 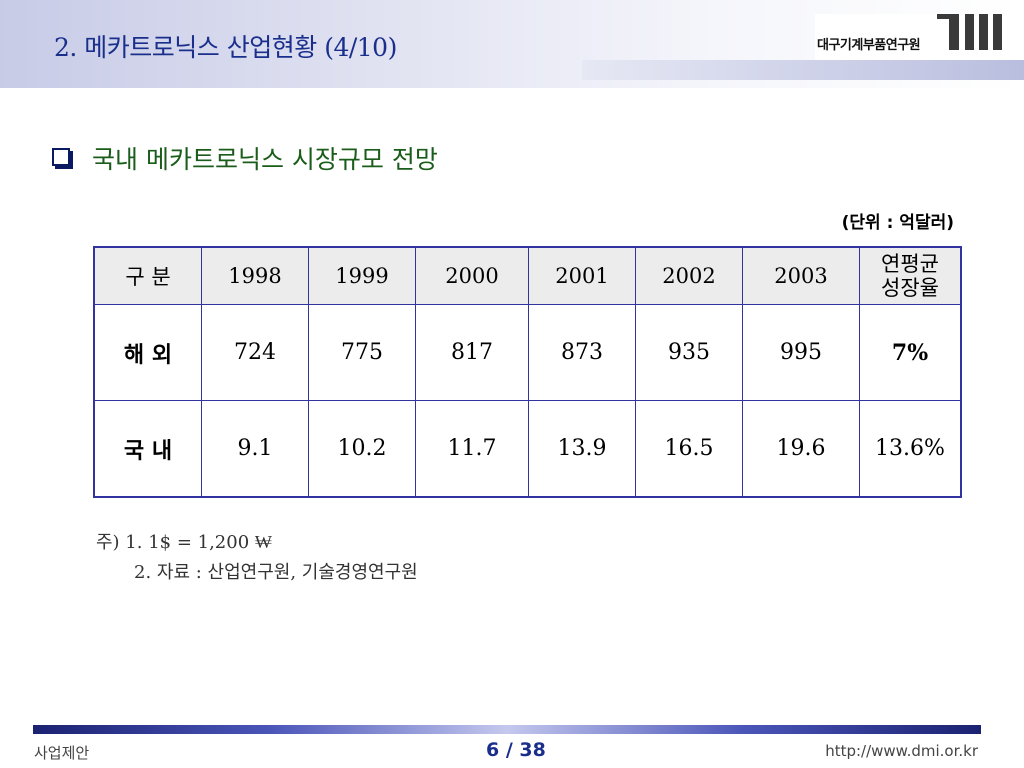 What do you see at coordinates (225, 47) in the screenshot?
I see `page-title: 2. 메카트로닉스 산업현황 (4/10)` at bounding box center [225, 47].